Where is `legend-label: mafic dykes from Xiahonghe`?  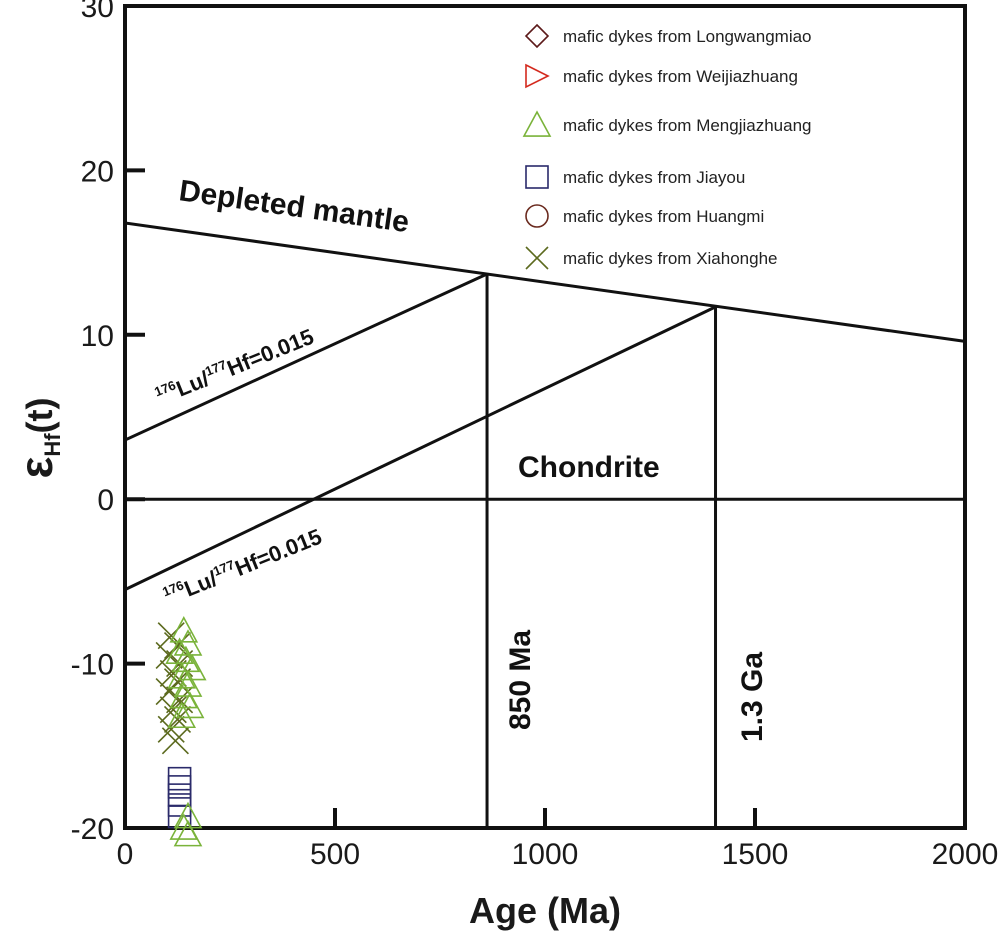 legend-label: mafic dykes from Xiahonghe is located at coordinates (670, 258).